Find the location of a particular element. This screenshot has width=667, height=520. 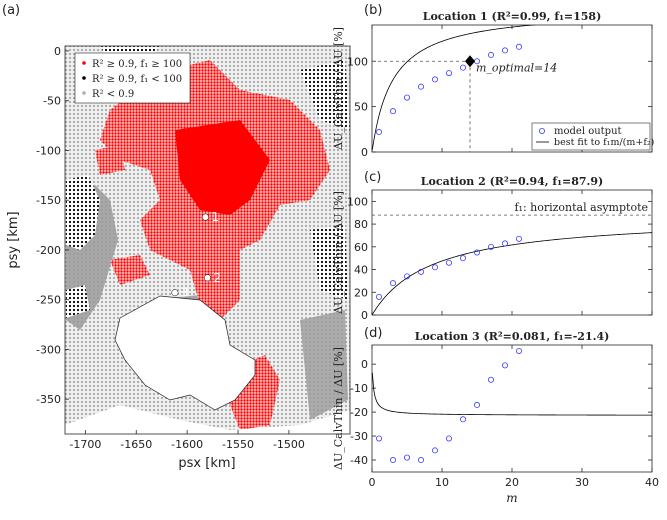

map-y-tick-label: 0 is located at coordinates (57, 51).